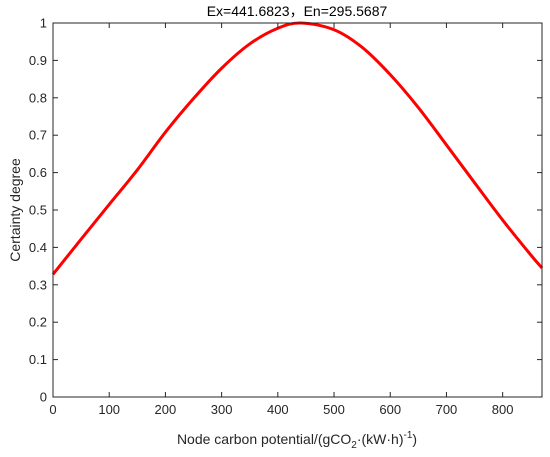 The width and height of the screenshot is (550, 457). I want to click on x-tick-label: 700, so click(447, 409).